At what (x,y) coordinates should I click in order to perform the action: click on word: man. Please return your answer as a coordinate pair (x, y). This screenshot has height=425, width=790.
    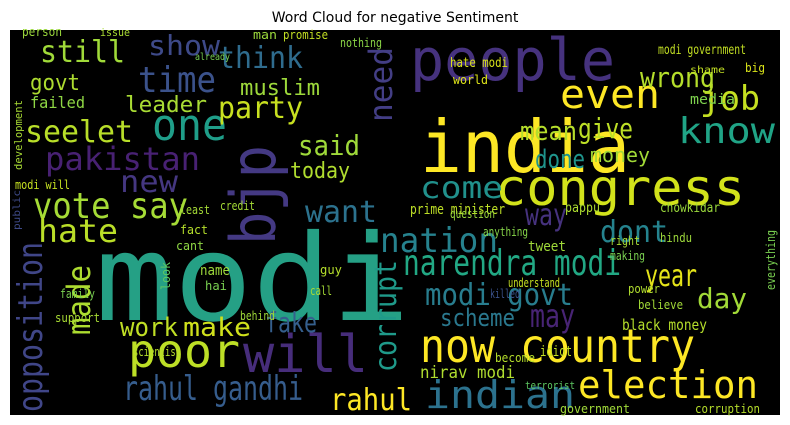
    Looking at the image, I should click on (265, 35).